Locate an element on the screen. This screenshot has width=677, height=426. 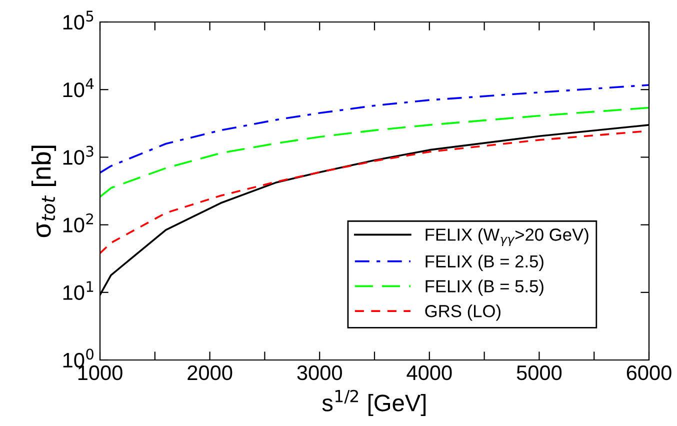
x-tick-label: 3000 is located at coordinates (319, 372).